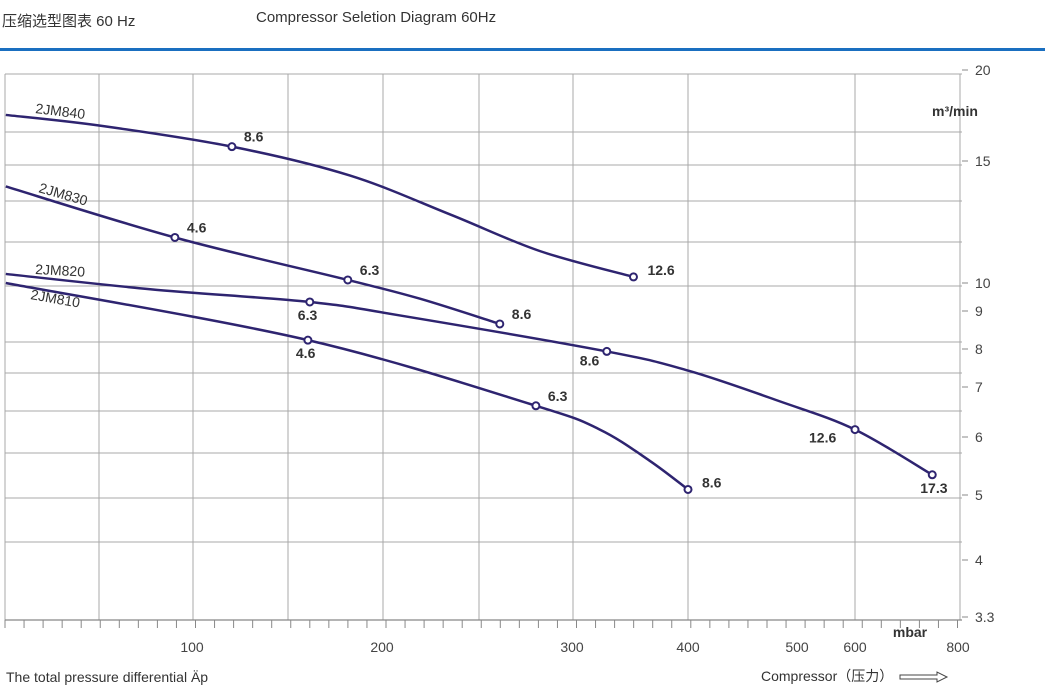  I want to click on compressor-direction-label: Compressor（压力）, so click(855, 676).